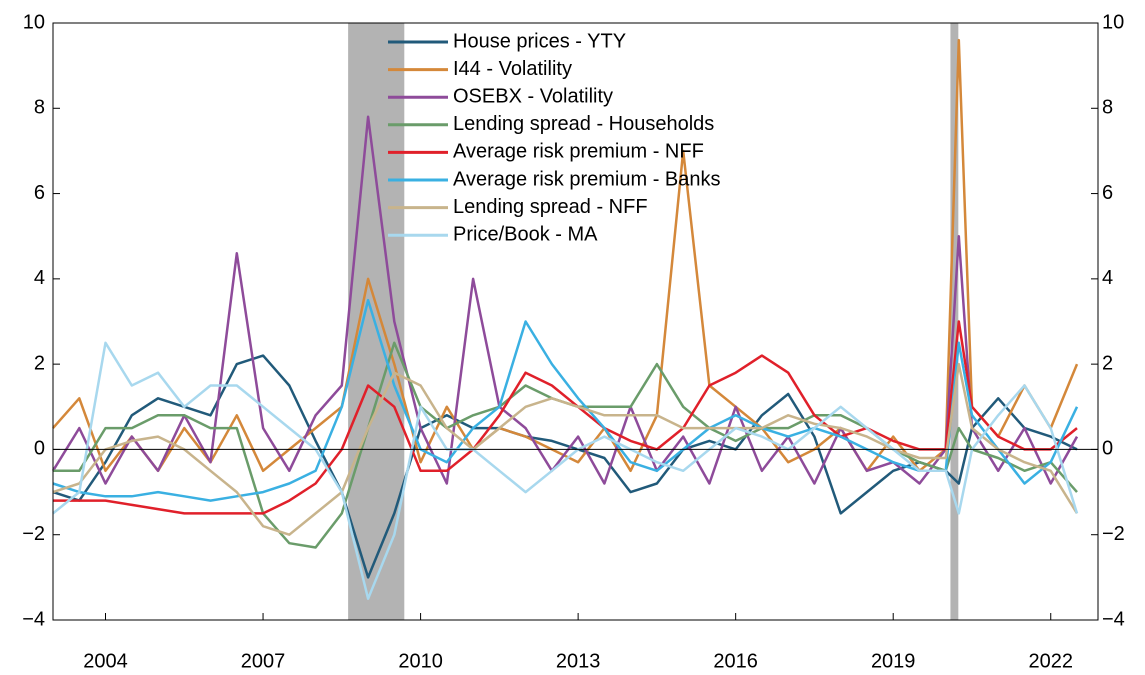  What do you see at coordinates (420, 661) in the screenshot?
I see `x-tick-label: 2010` at bounding box center [420, 661].